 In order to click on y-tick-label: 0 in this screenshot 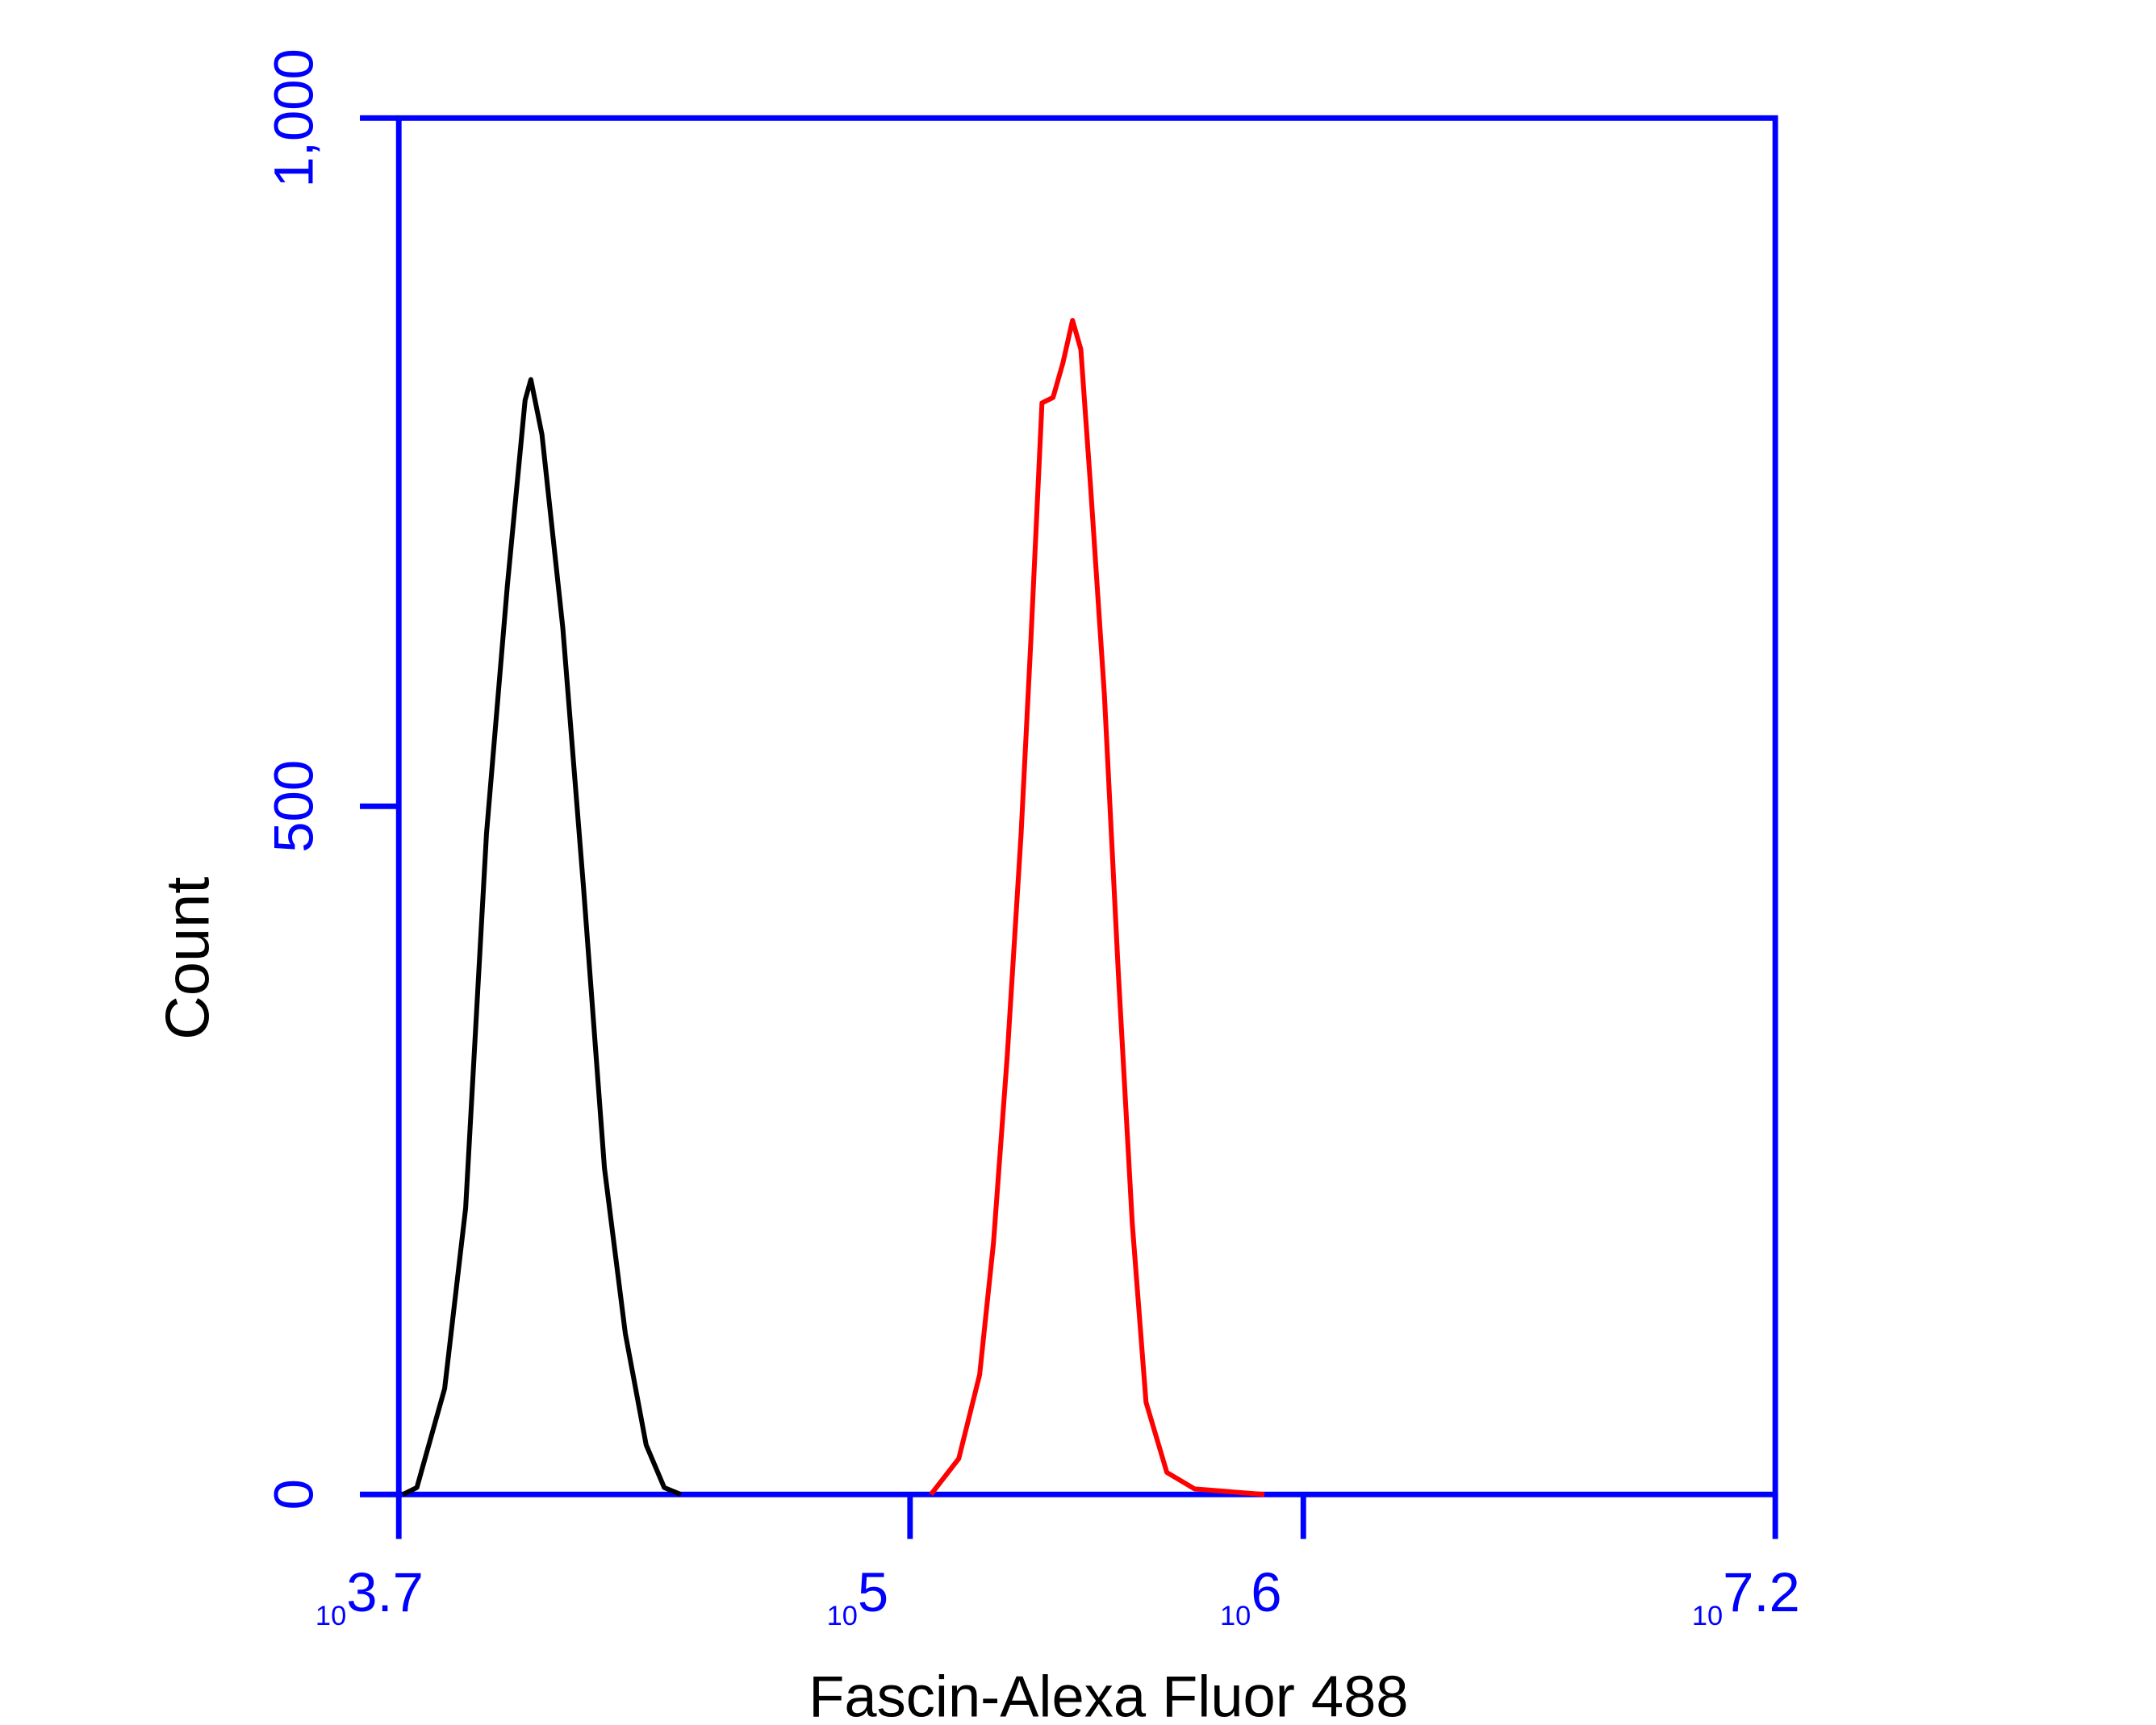, I will do `click(293, 1494)`.